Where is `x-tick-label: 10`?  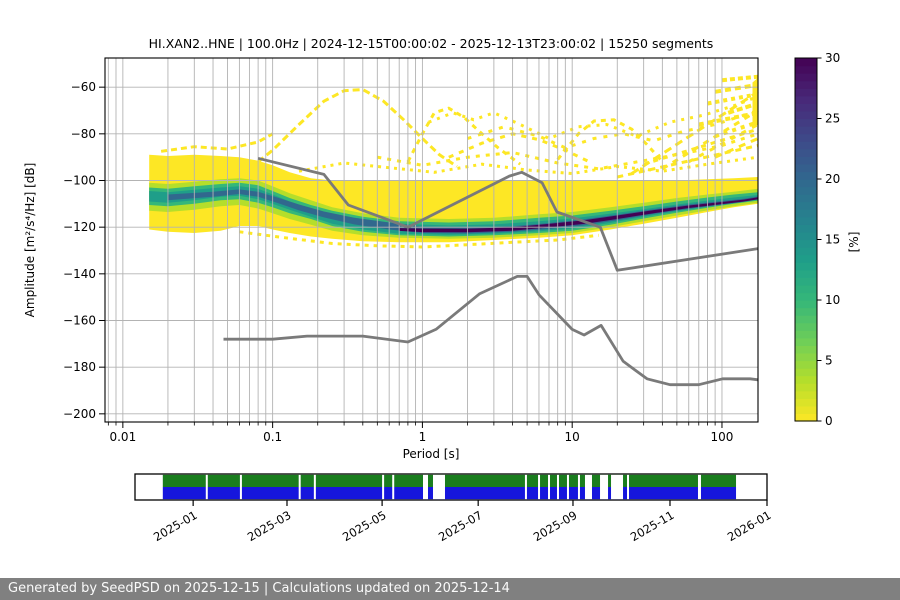 x-tick-label: 10 is located at coordinates (572, 437).